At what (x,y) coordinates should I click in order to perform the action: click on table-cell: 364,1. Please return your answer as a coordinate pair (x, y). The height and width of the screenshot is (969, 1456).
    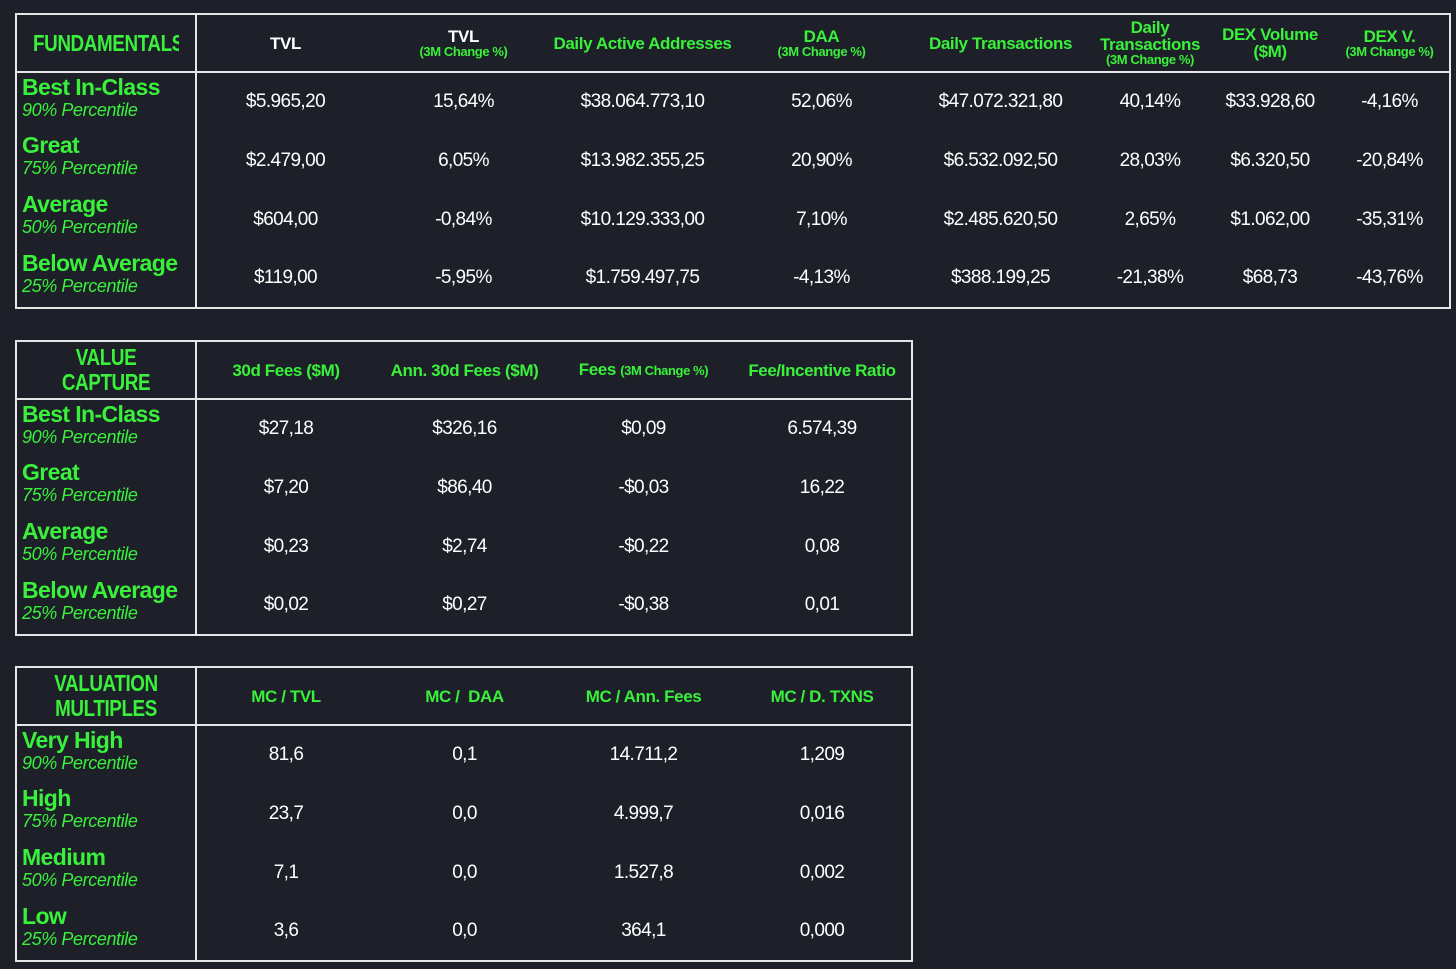
    Looking at the image, I should click on (643, 930).